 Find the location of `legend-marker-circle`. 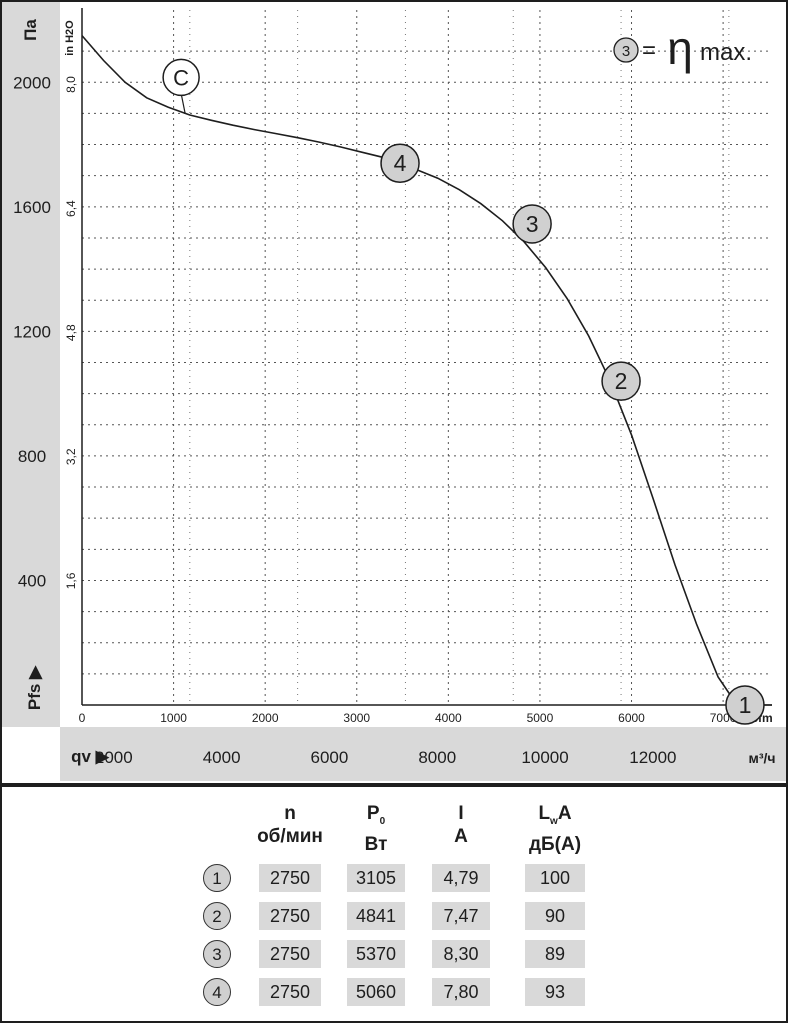

legend-marker-circle is located at coordinates (626, 50).